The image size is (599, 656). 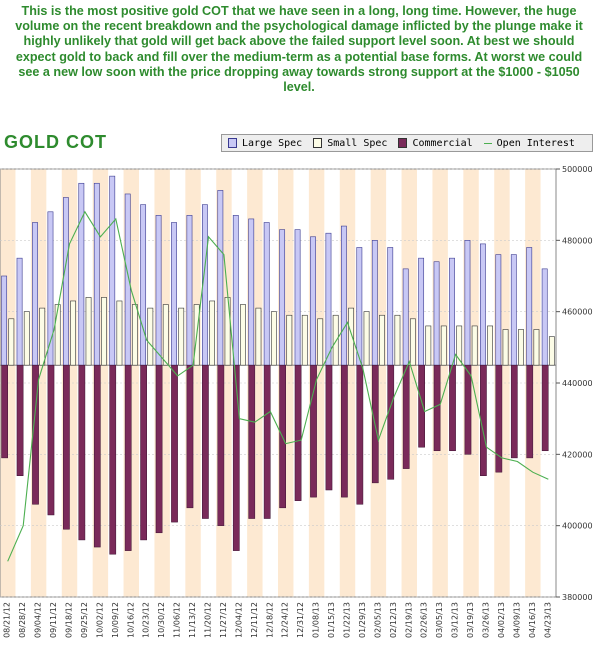 What do you see at coordinates (486, 620) in the screenshot?
I see `x-tick-label: 03/26/13` at bounding box center [486, 620].